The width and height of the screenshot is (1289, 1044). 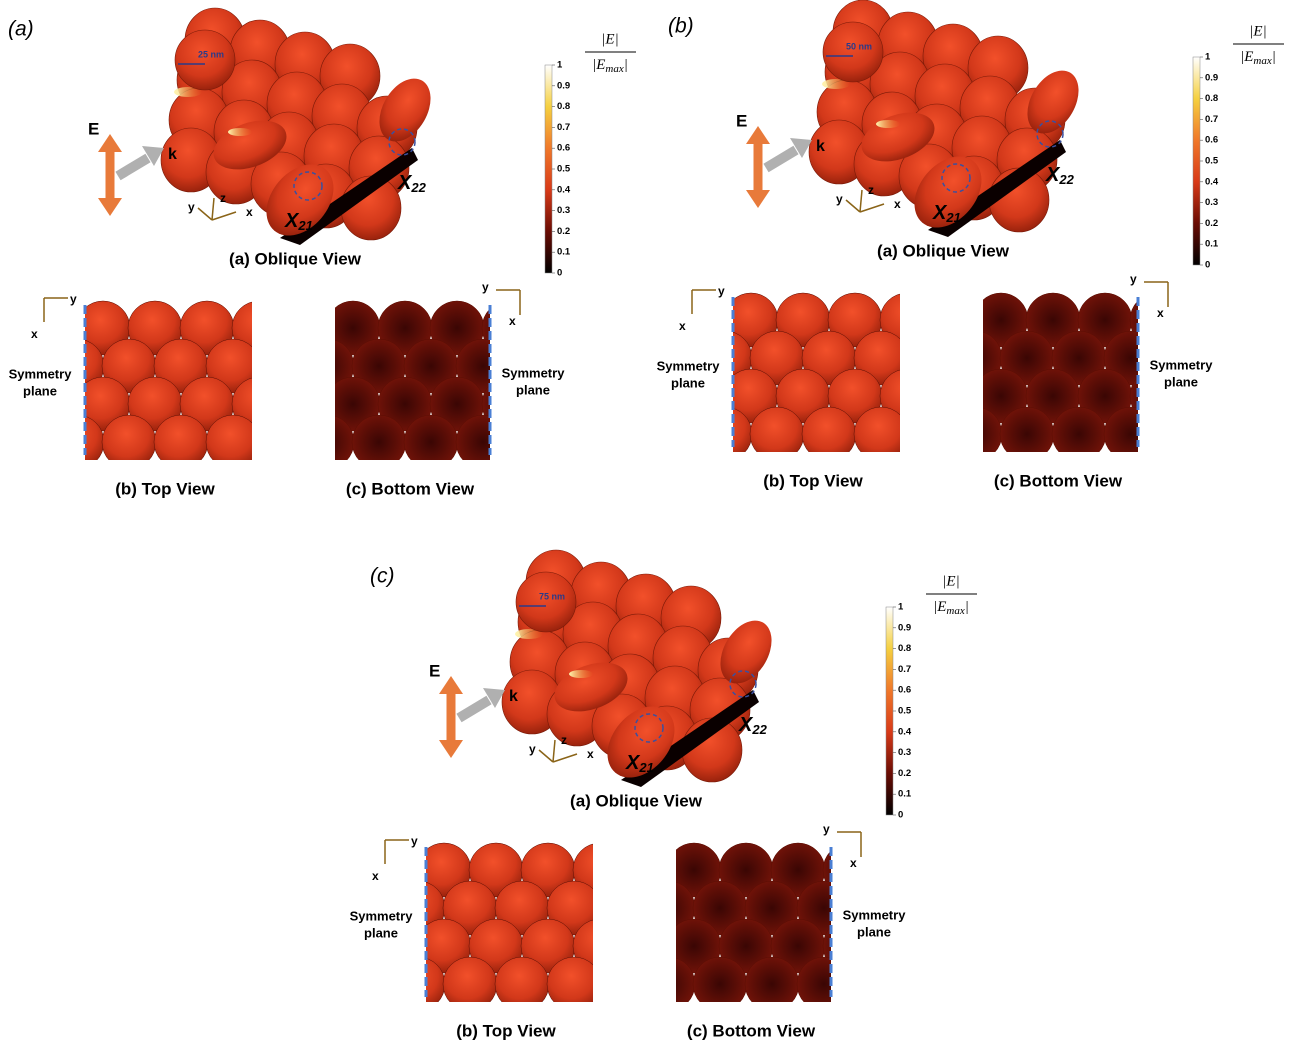 I want to click on caption: (c) Bottom View, so click(x=410, y=488).